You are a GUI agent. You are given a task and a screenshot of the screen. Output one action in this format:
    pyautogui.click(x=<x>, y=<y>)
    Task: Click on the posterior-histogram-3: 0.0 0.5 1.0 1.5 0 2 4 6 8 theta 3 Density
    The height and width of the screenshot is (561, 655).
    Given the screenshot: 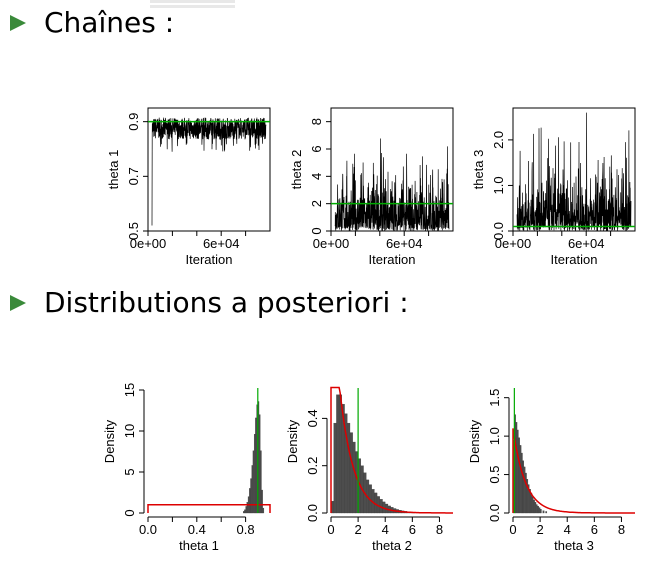 What is the action you would take?
    pyautogui.click(x=551, y=470)
    